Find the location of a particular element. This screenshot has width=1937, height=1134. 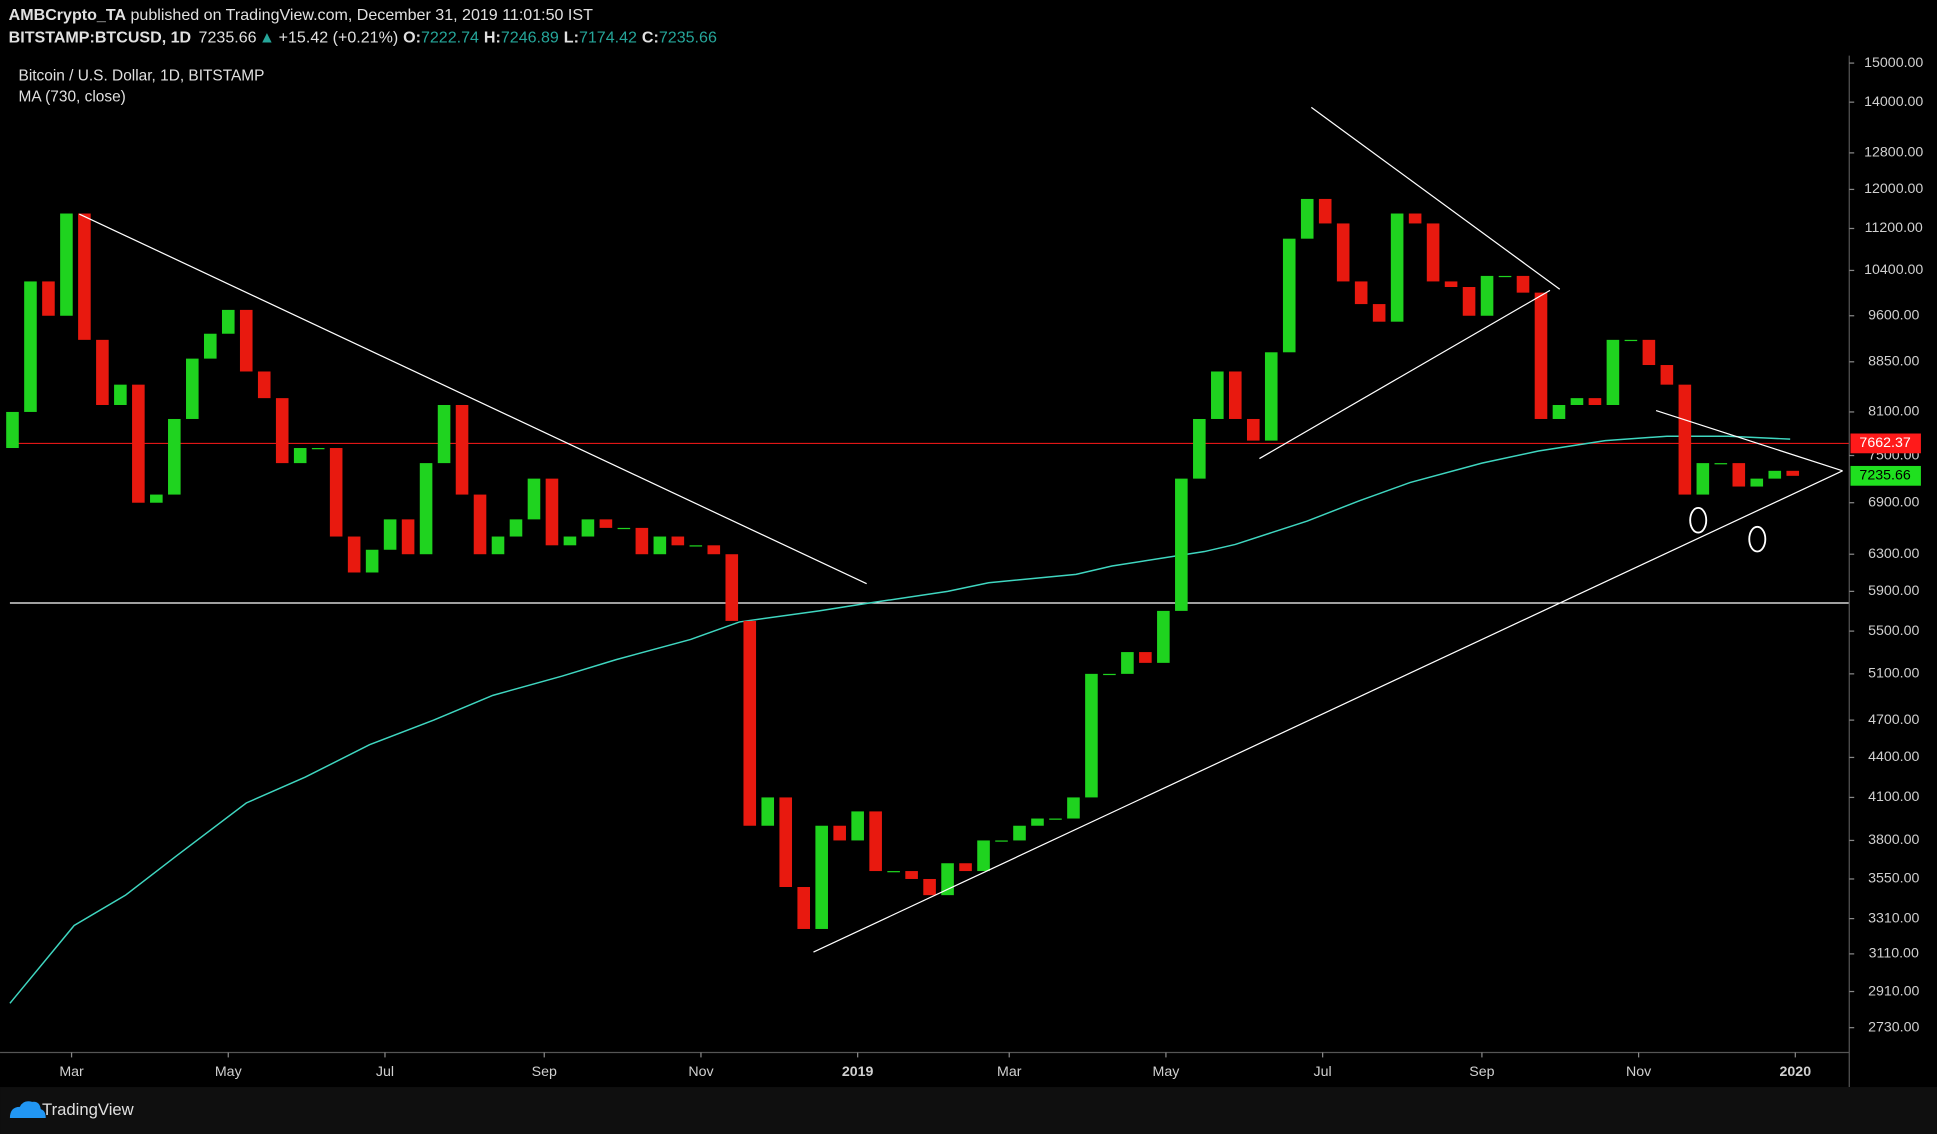

ohlc-key: H: is located at coordinates (492, 38).